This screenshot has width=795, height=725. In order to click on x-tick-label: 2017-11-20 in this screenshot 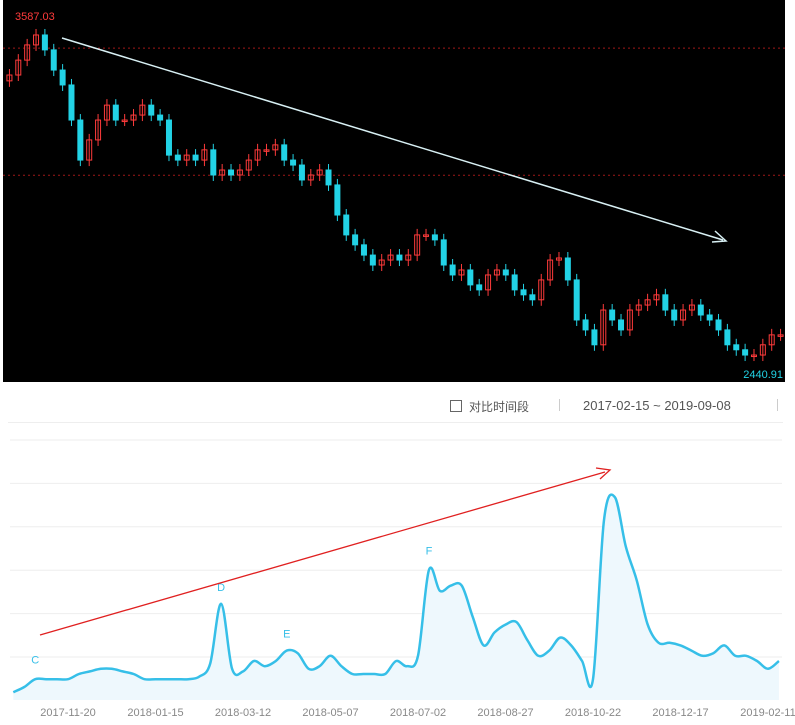, I will do `click(67, 713)`.